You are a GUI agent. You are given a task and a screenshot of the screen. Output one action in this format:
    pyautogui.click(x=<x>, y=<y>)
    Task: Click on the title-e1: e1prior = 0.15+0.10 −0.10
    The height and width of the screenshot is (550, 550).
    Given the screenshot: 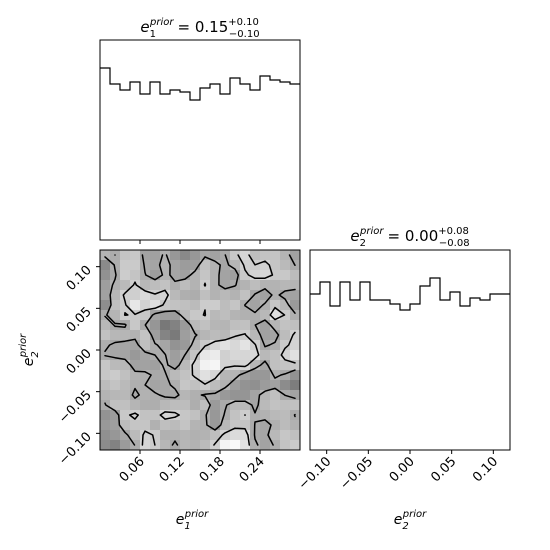 What is the action you would take?
    pyautogui.click(x=199, y=28)
    